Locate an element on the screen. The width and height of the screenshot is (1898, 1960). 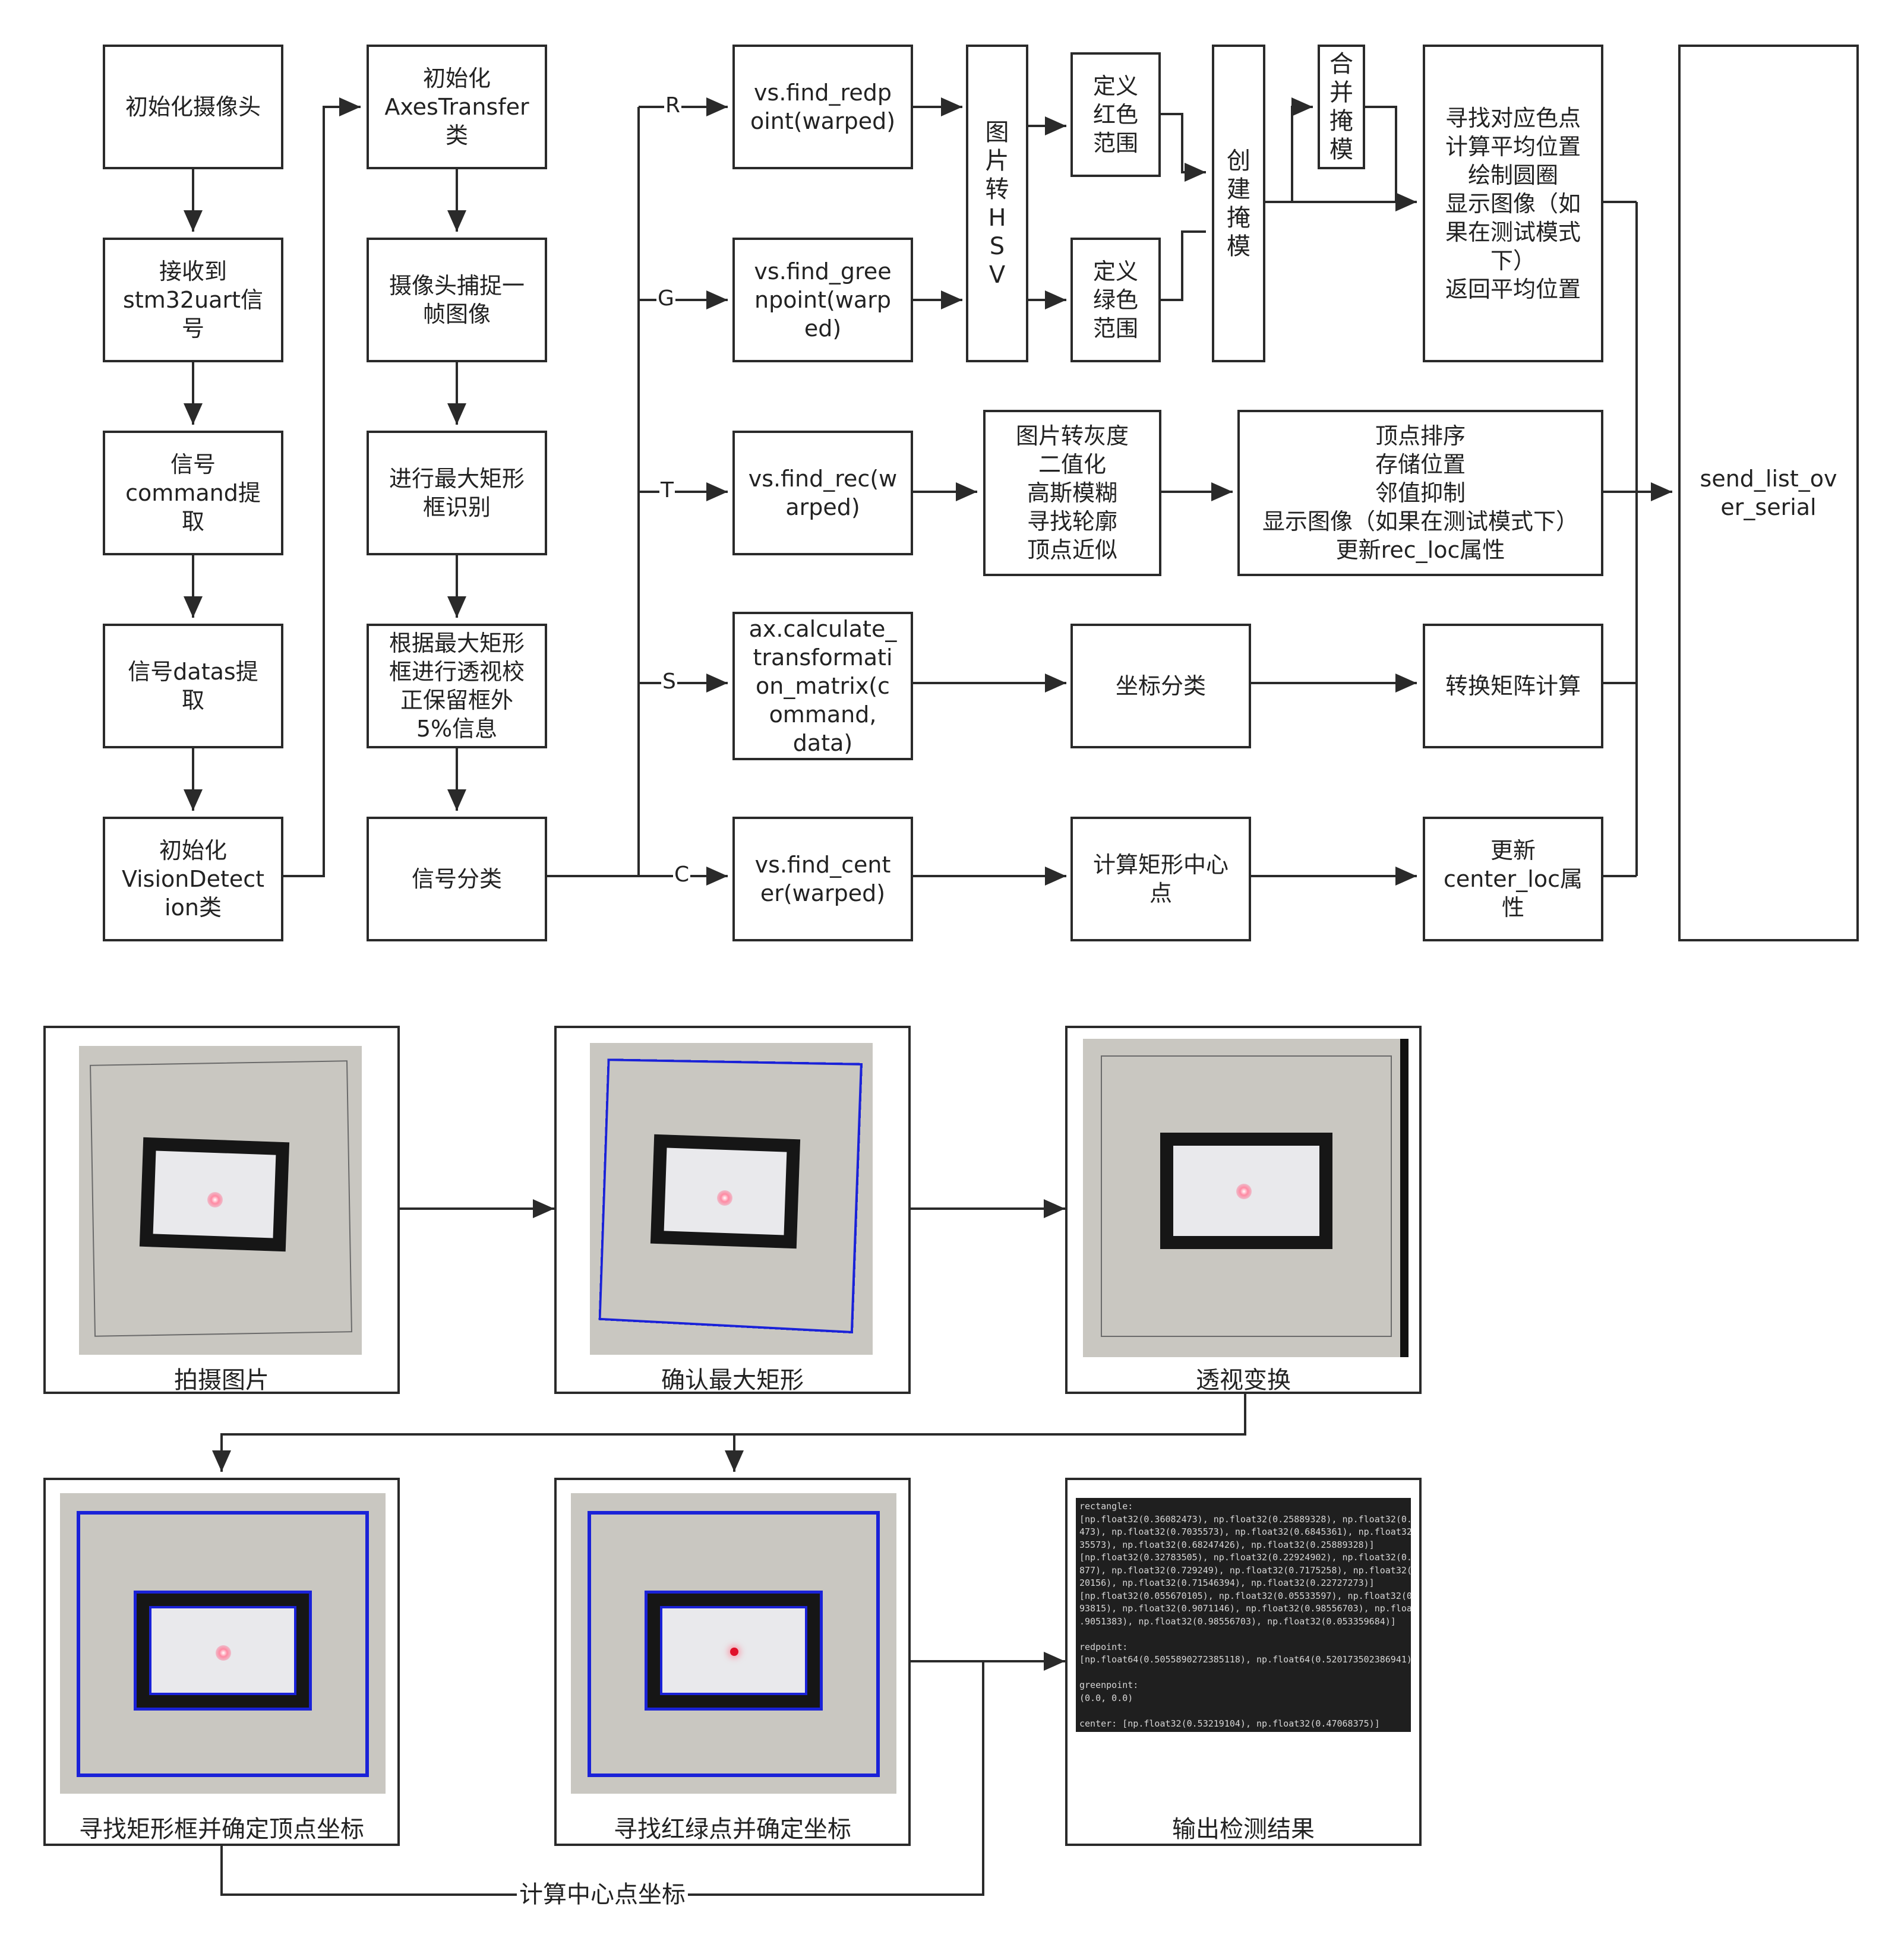
send-list-node: send_list_ov er_serial is located at coordinates (1768, 493).